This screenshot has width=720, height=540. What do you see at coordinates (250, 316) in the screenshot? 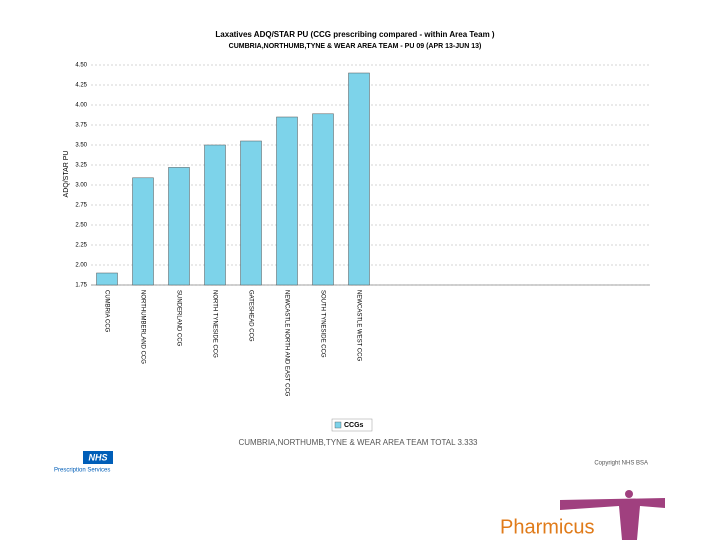
I see `x-tick-label: GATESHEAD CCG` at bounding box center [250, 316].